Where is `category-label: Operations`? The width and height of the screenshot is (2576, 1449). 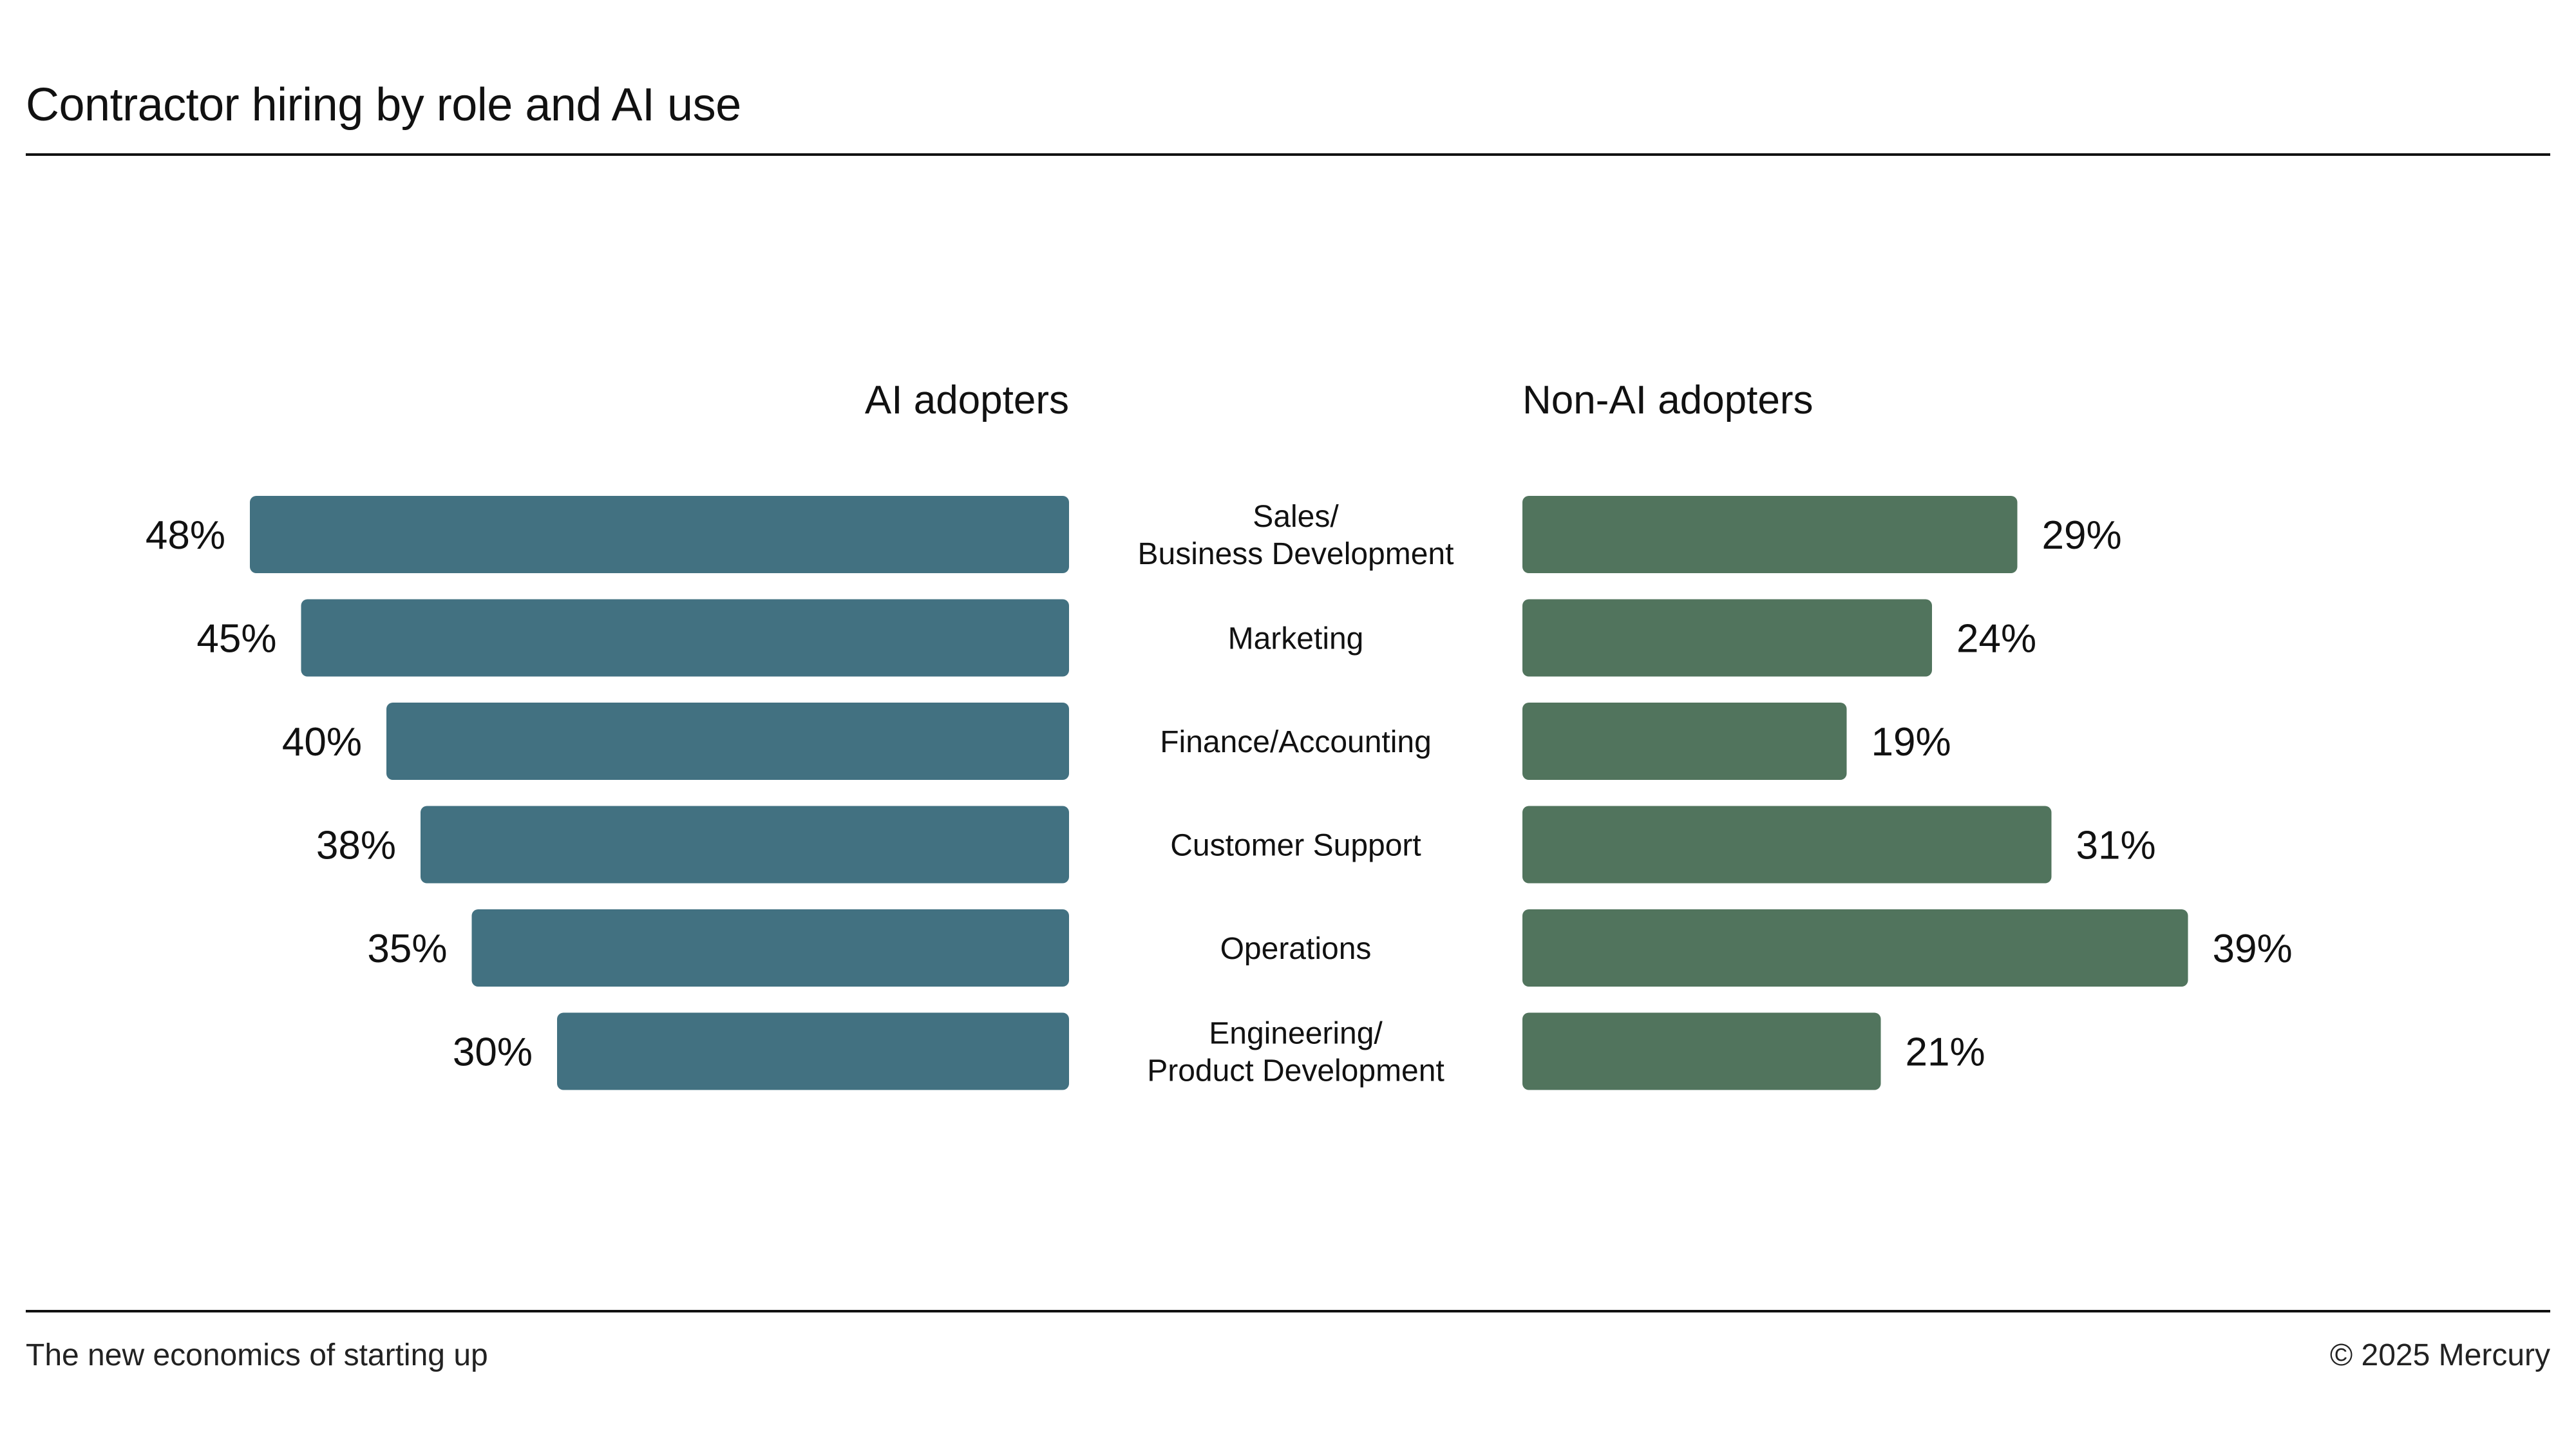 category-label: Operations is located at coordinates (1296, 949).